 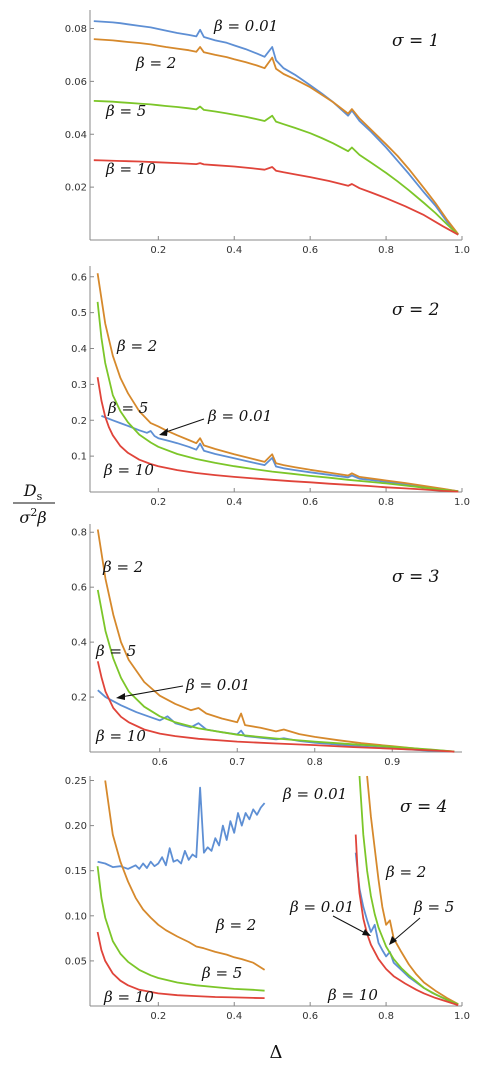 I want to click on panel-4-label-beta-001-left: β = 0.01, so click(x=314, y=794).